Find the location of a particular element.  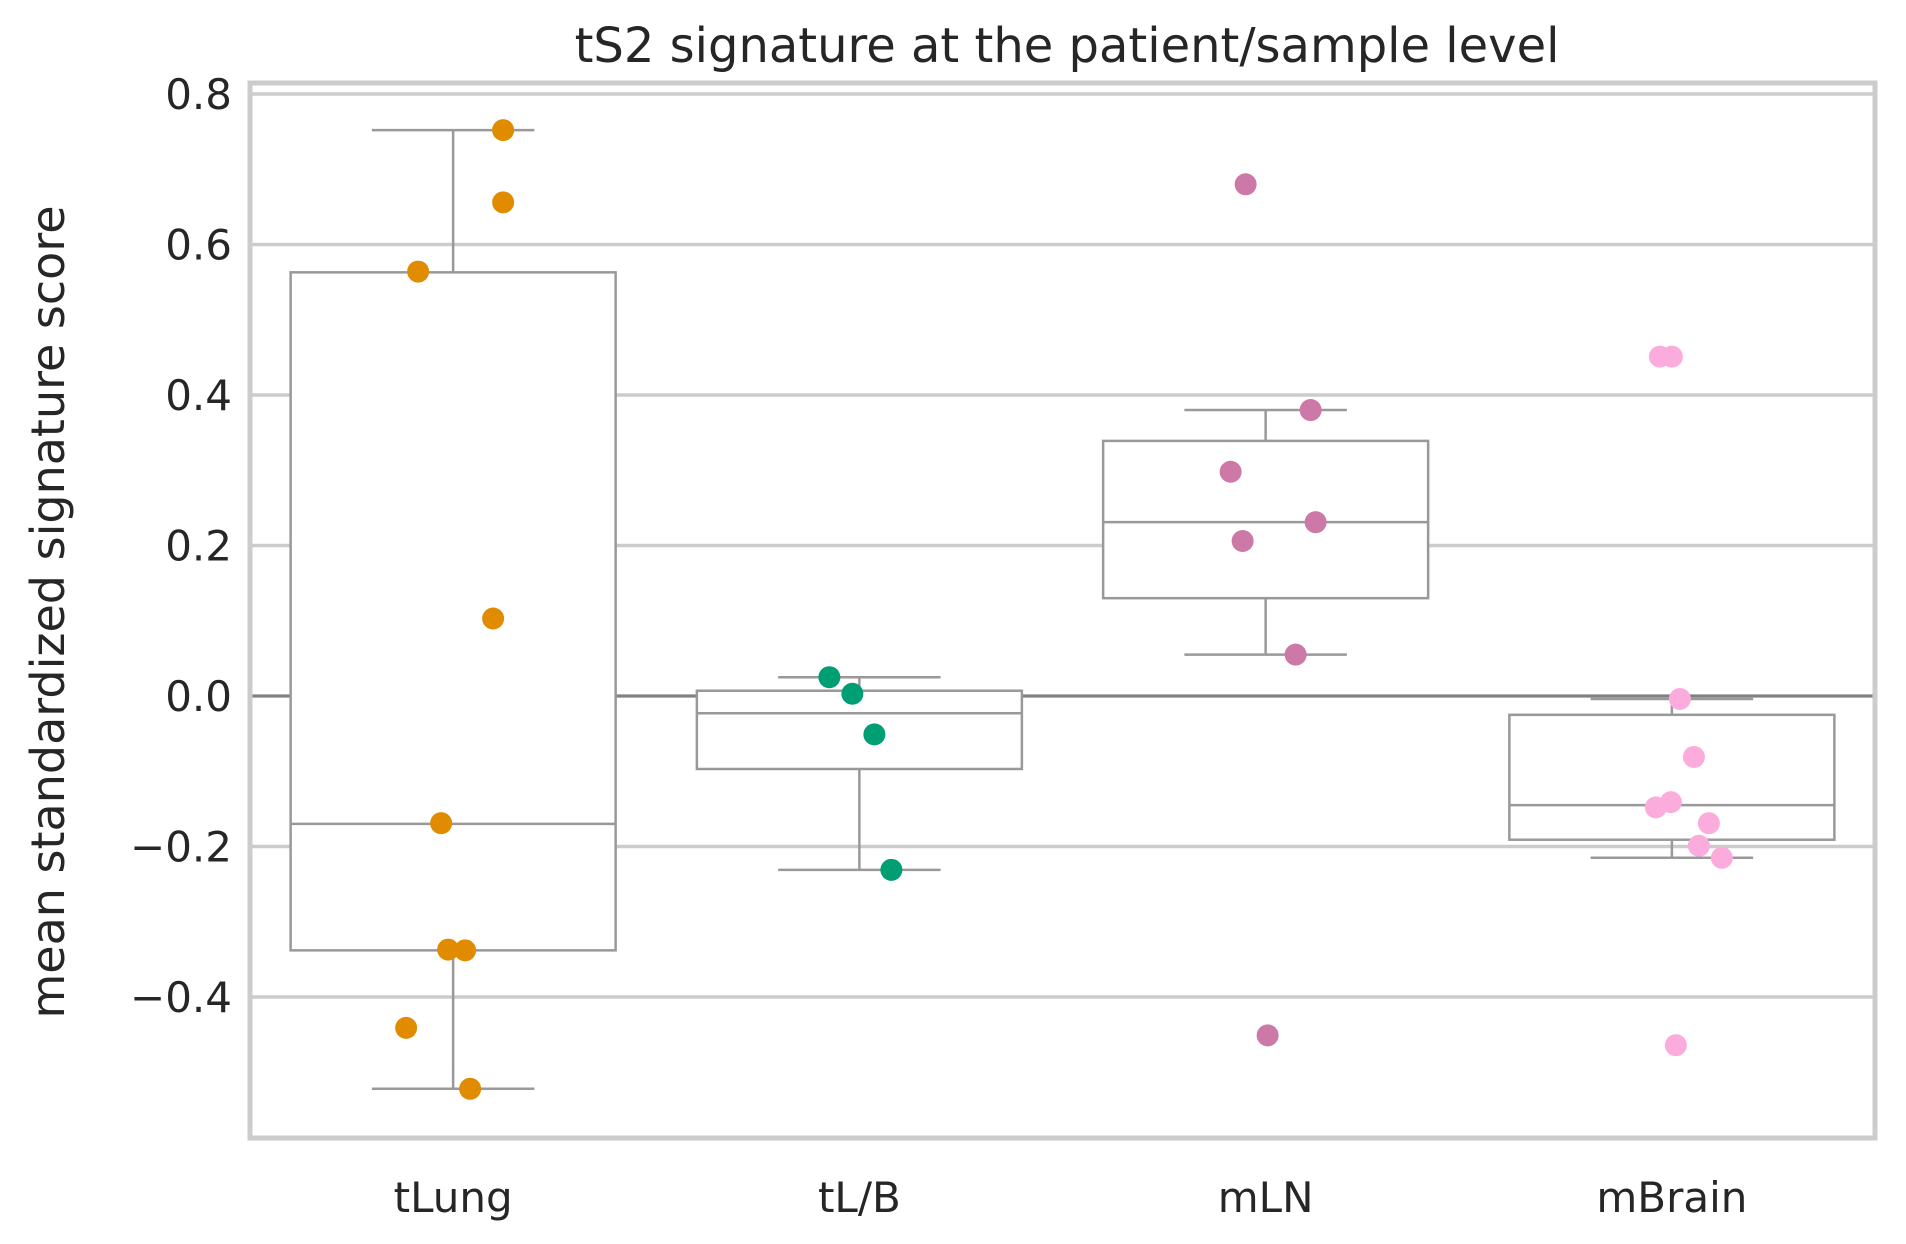

box-mln is located at coordinates (1265, 532).